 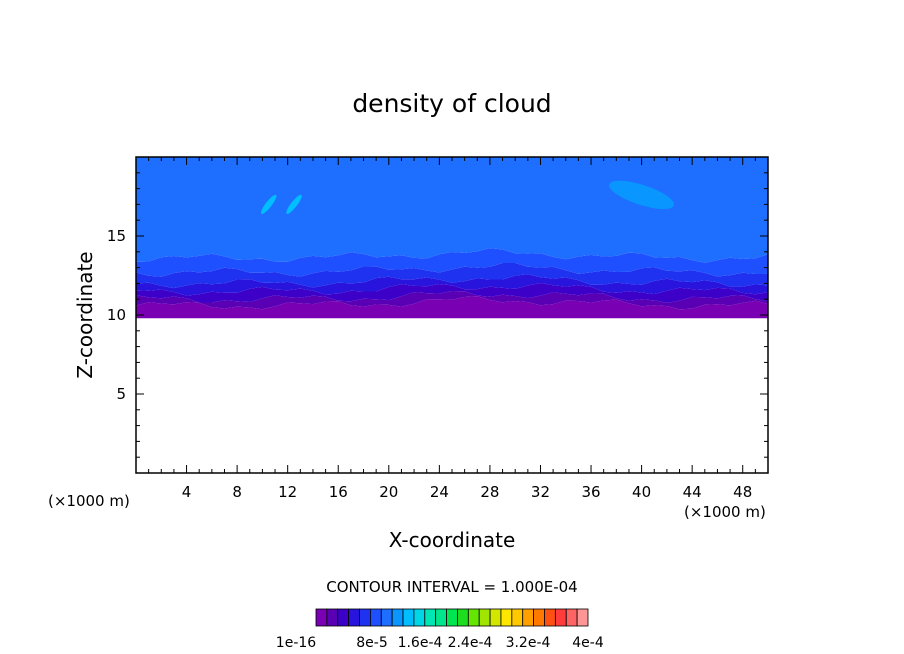 I want to click on contour-interval-label: CONTOUR INTERVAL = 1.000E-04, so click(x=451, y=587).